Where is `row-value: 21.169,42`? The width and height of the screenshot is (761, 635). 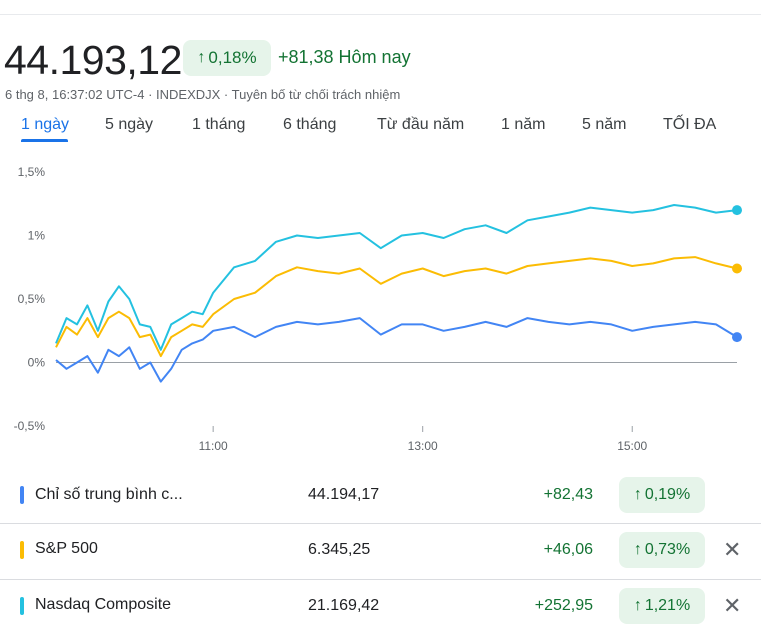 row-value: 21.169,42 is located at coordinates (344, 605).